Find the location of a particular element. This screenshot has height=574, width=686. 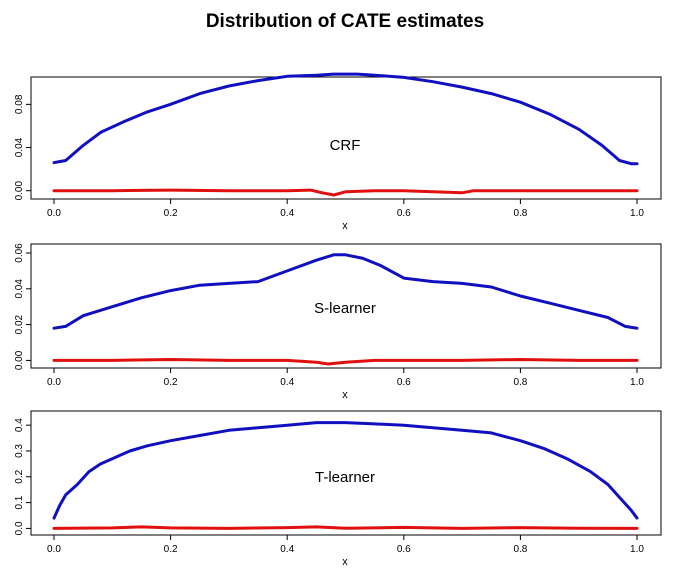

y-tick-label: 0.1 is located at coordinates (19, 502).